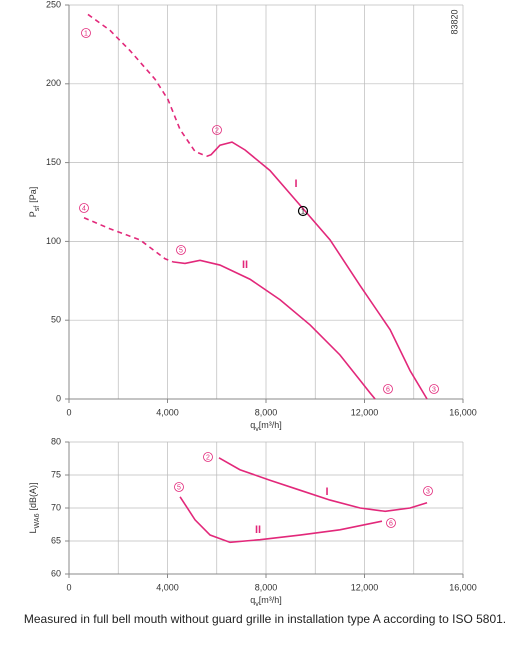  Describe the element at coordinates (56, 507) in the screenshot. I see `y-tick-label: 70` at that location.